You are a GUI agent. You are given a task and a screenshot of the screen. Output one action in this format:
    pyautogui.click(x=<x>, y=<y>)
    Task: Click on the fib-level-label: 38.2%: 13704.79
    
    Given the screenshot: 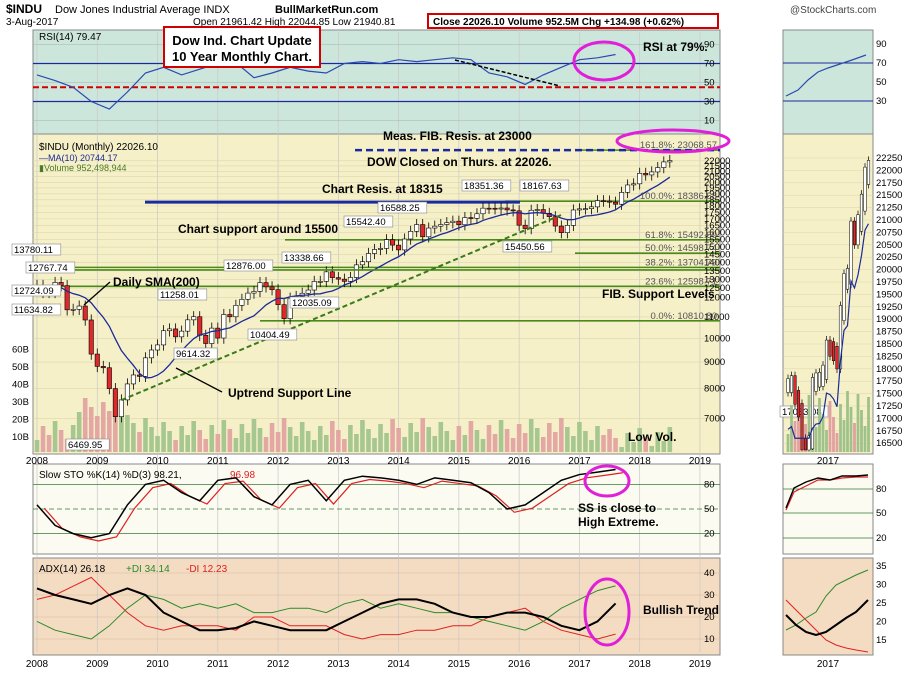 What is the action you would take?
    pyautogui.click(x=681, y=262)
    